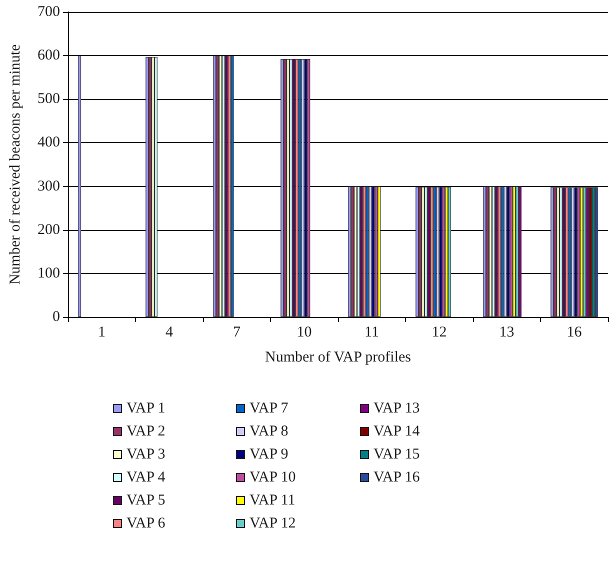 Image resolution: width=609 pixels, height=578 pixels. I want to click on legend-label: VAP 16, so click(397, 478).